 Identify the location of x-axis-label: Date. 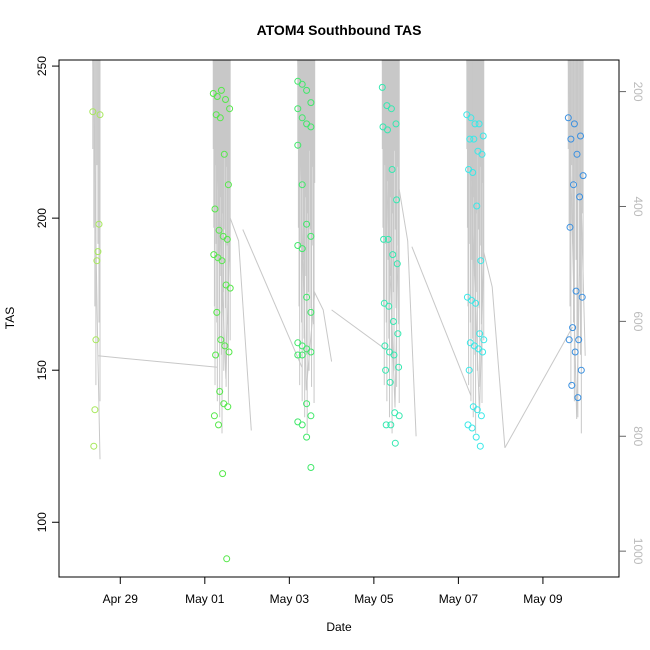
(339, 627).